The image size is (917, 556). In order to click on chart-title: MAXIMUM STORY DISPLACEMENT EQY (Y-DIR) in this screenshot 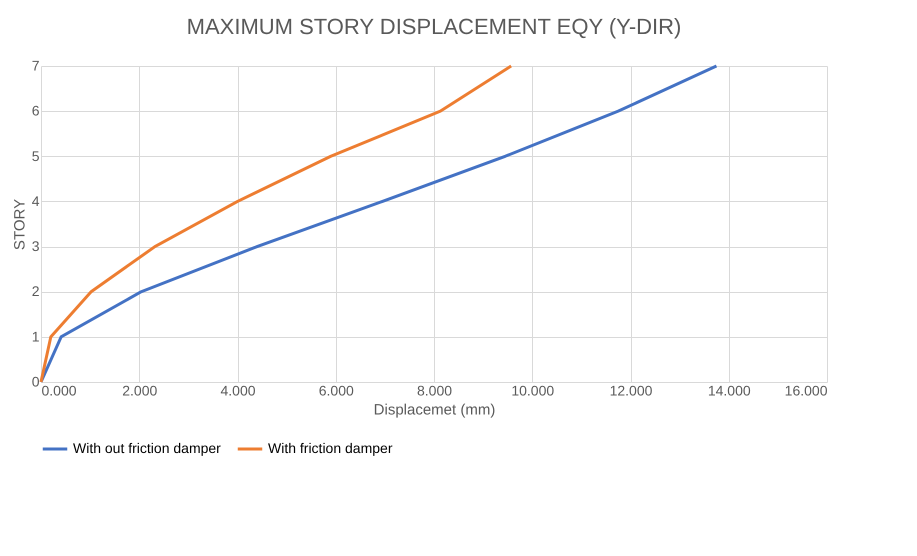, I will do `click(434, 26)`.